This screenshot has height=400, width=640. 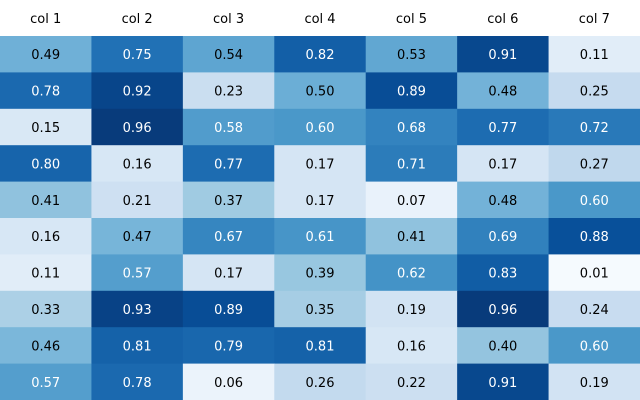 I want to click on column-header: col 7, so click(x=594, y=19).